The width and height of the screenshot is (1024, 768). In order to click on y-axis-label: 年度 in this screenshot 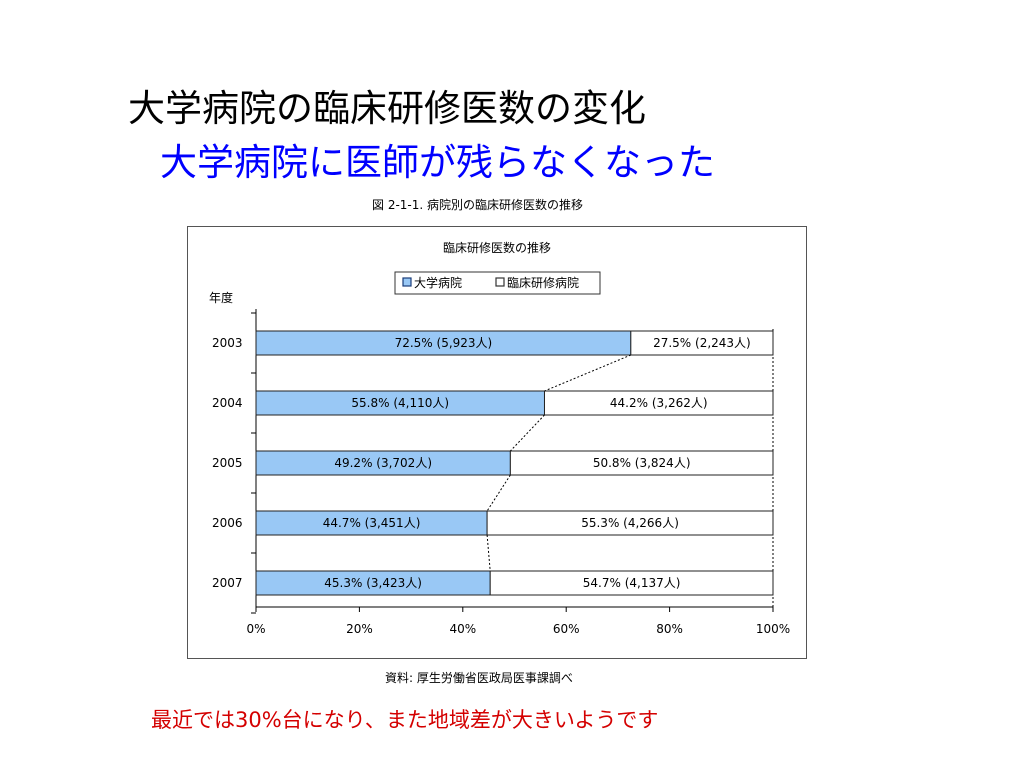, I will do `click(221, 297)`.